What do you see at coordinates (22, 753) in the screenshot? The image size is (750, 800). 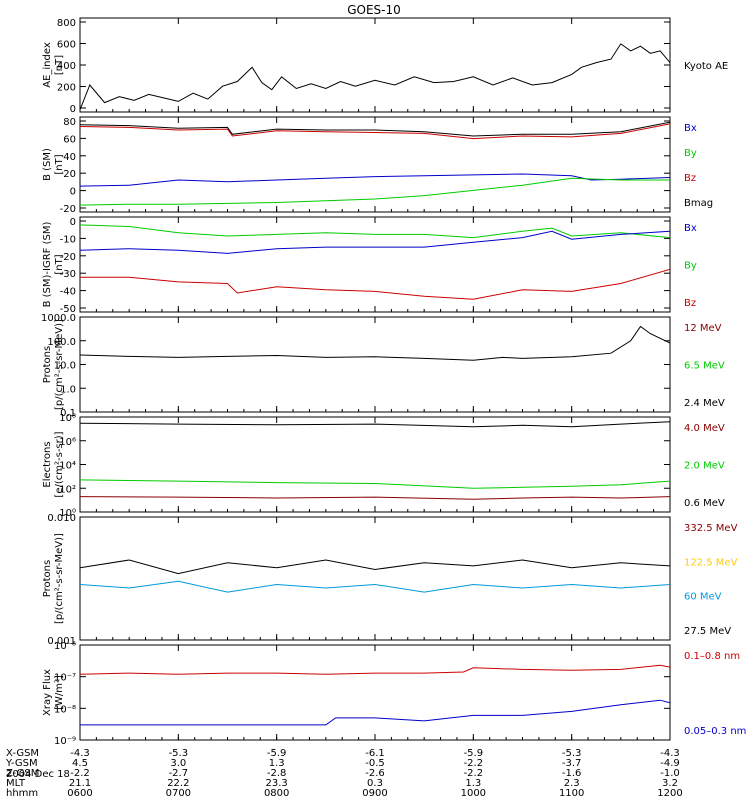 I see `x-row-label: X-GSM` at bounding box center [22, 753].